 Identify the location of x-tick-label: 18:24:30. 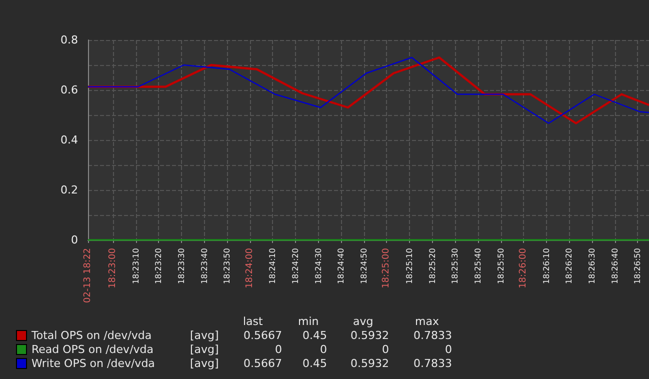
(318, 266).